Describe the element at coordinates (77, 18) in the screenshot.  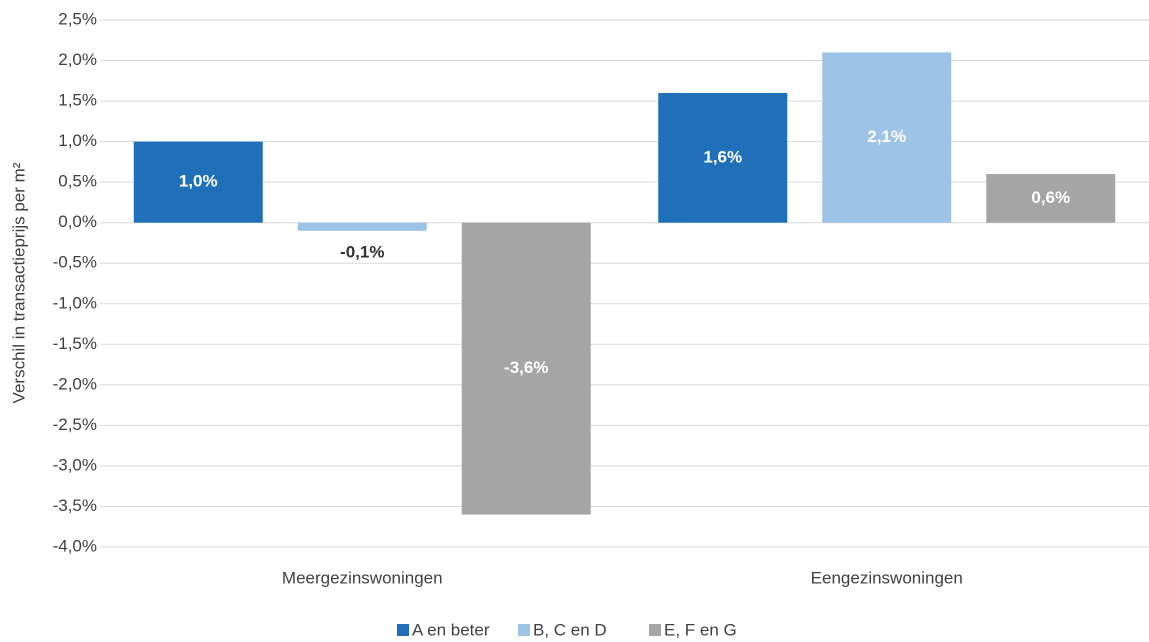
I see `y-tick-label: 2,5%` at that location.